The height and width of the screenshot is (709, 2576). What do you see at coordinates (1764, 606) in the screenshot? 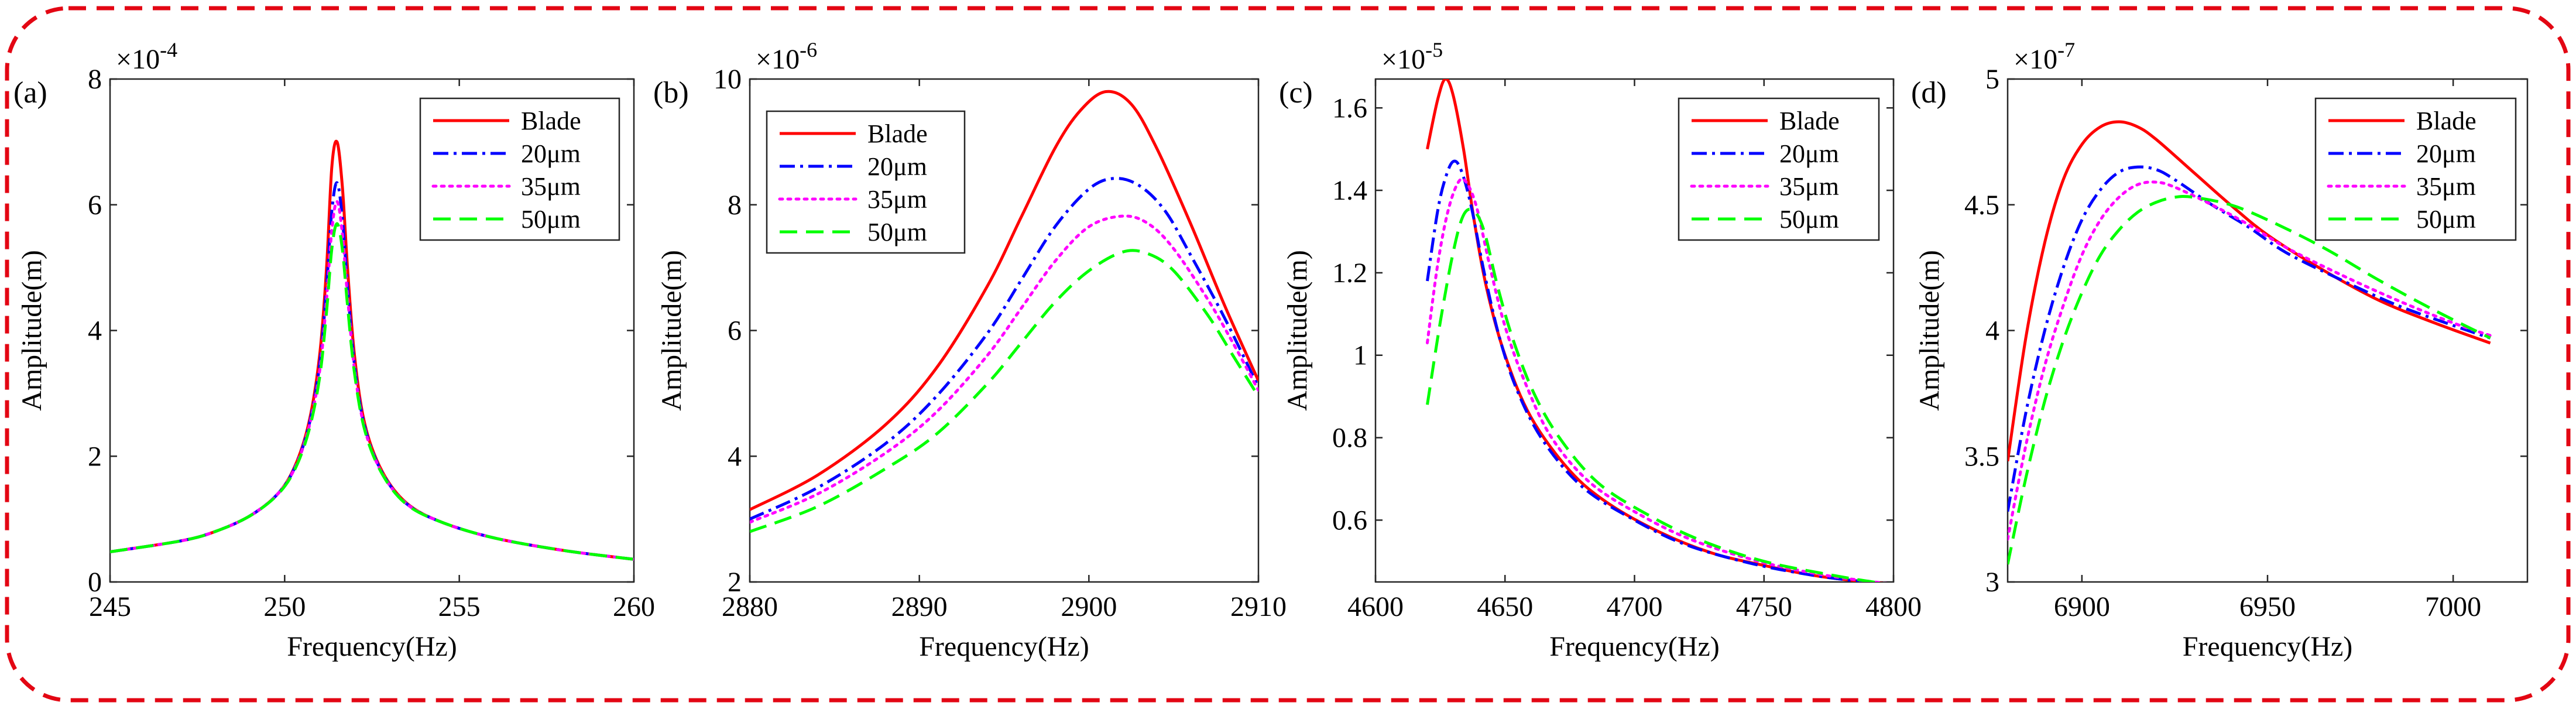
I see `x-tick-label: 4750` at bounding box center [1764, 606].